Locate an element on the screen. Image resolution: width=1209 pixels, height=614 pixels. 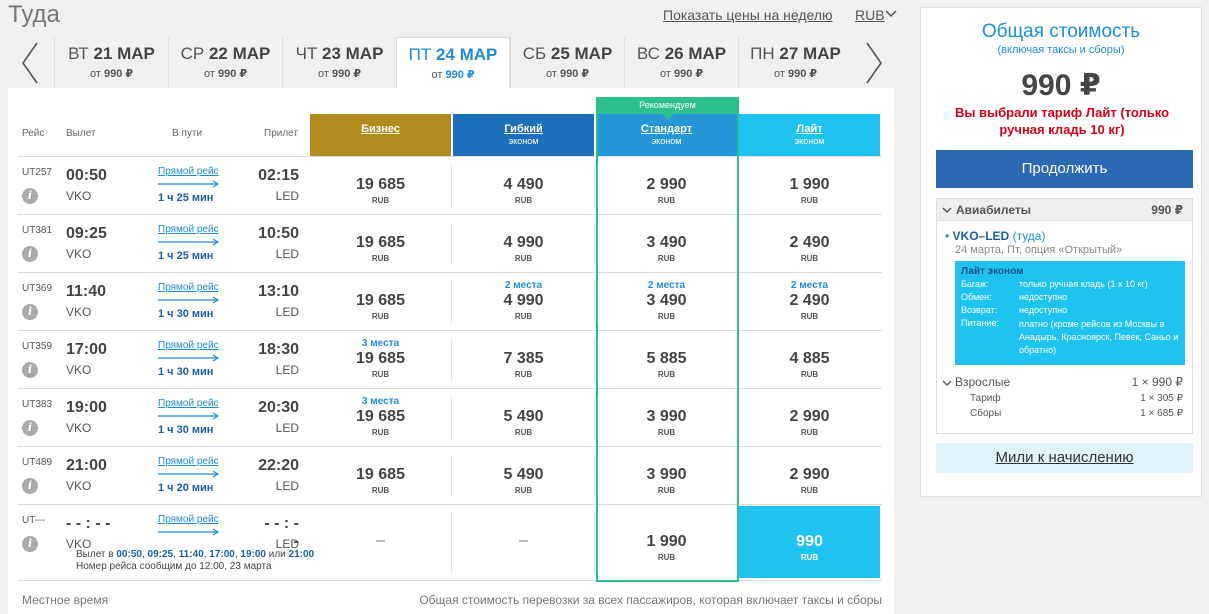
selected-fare-cell: 990 RUB is located at coordinates (809, 542).